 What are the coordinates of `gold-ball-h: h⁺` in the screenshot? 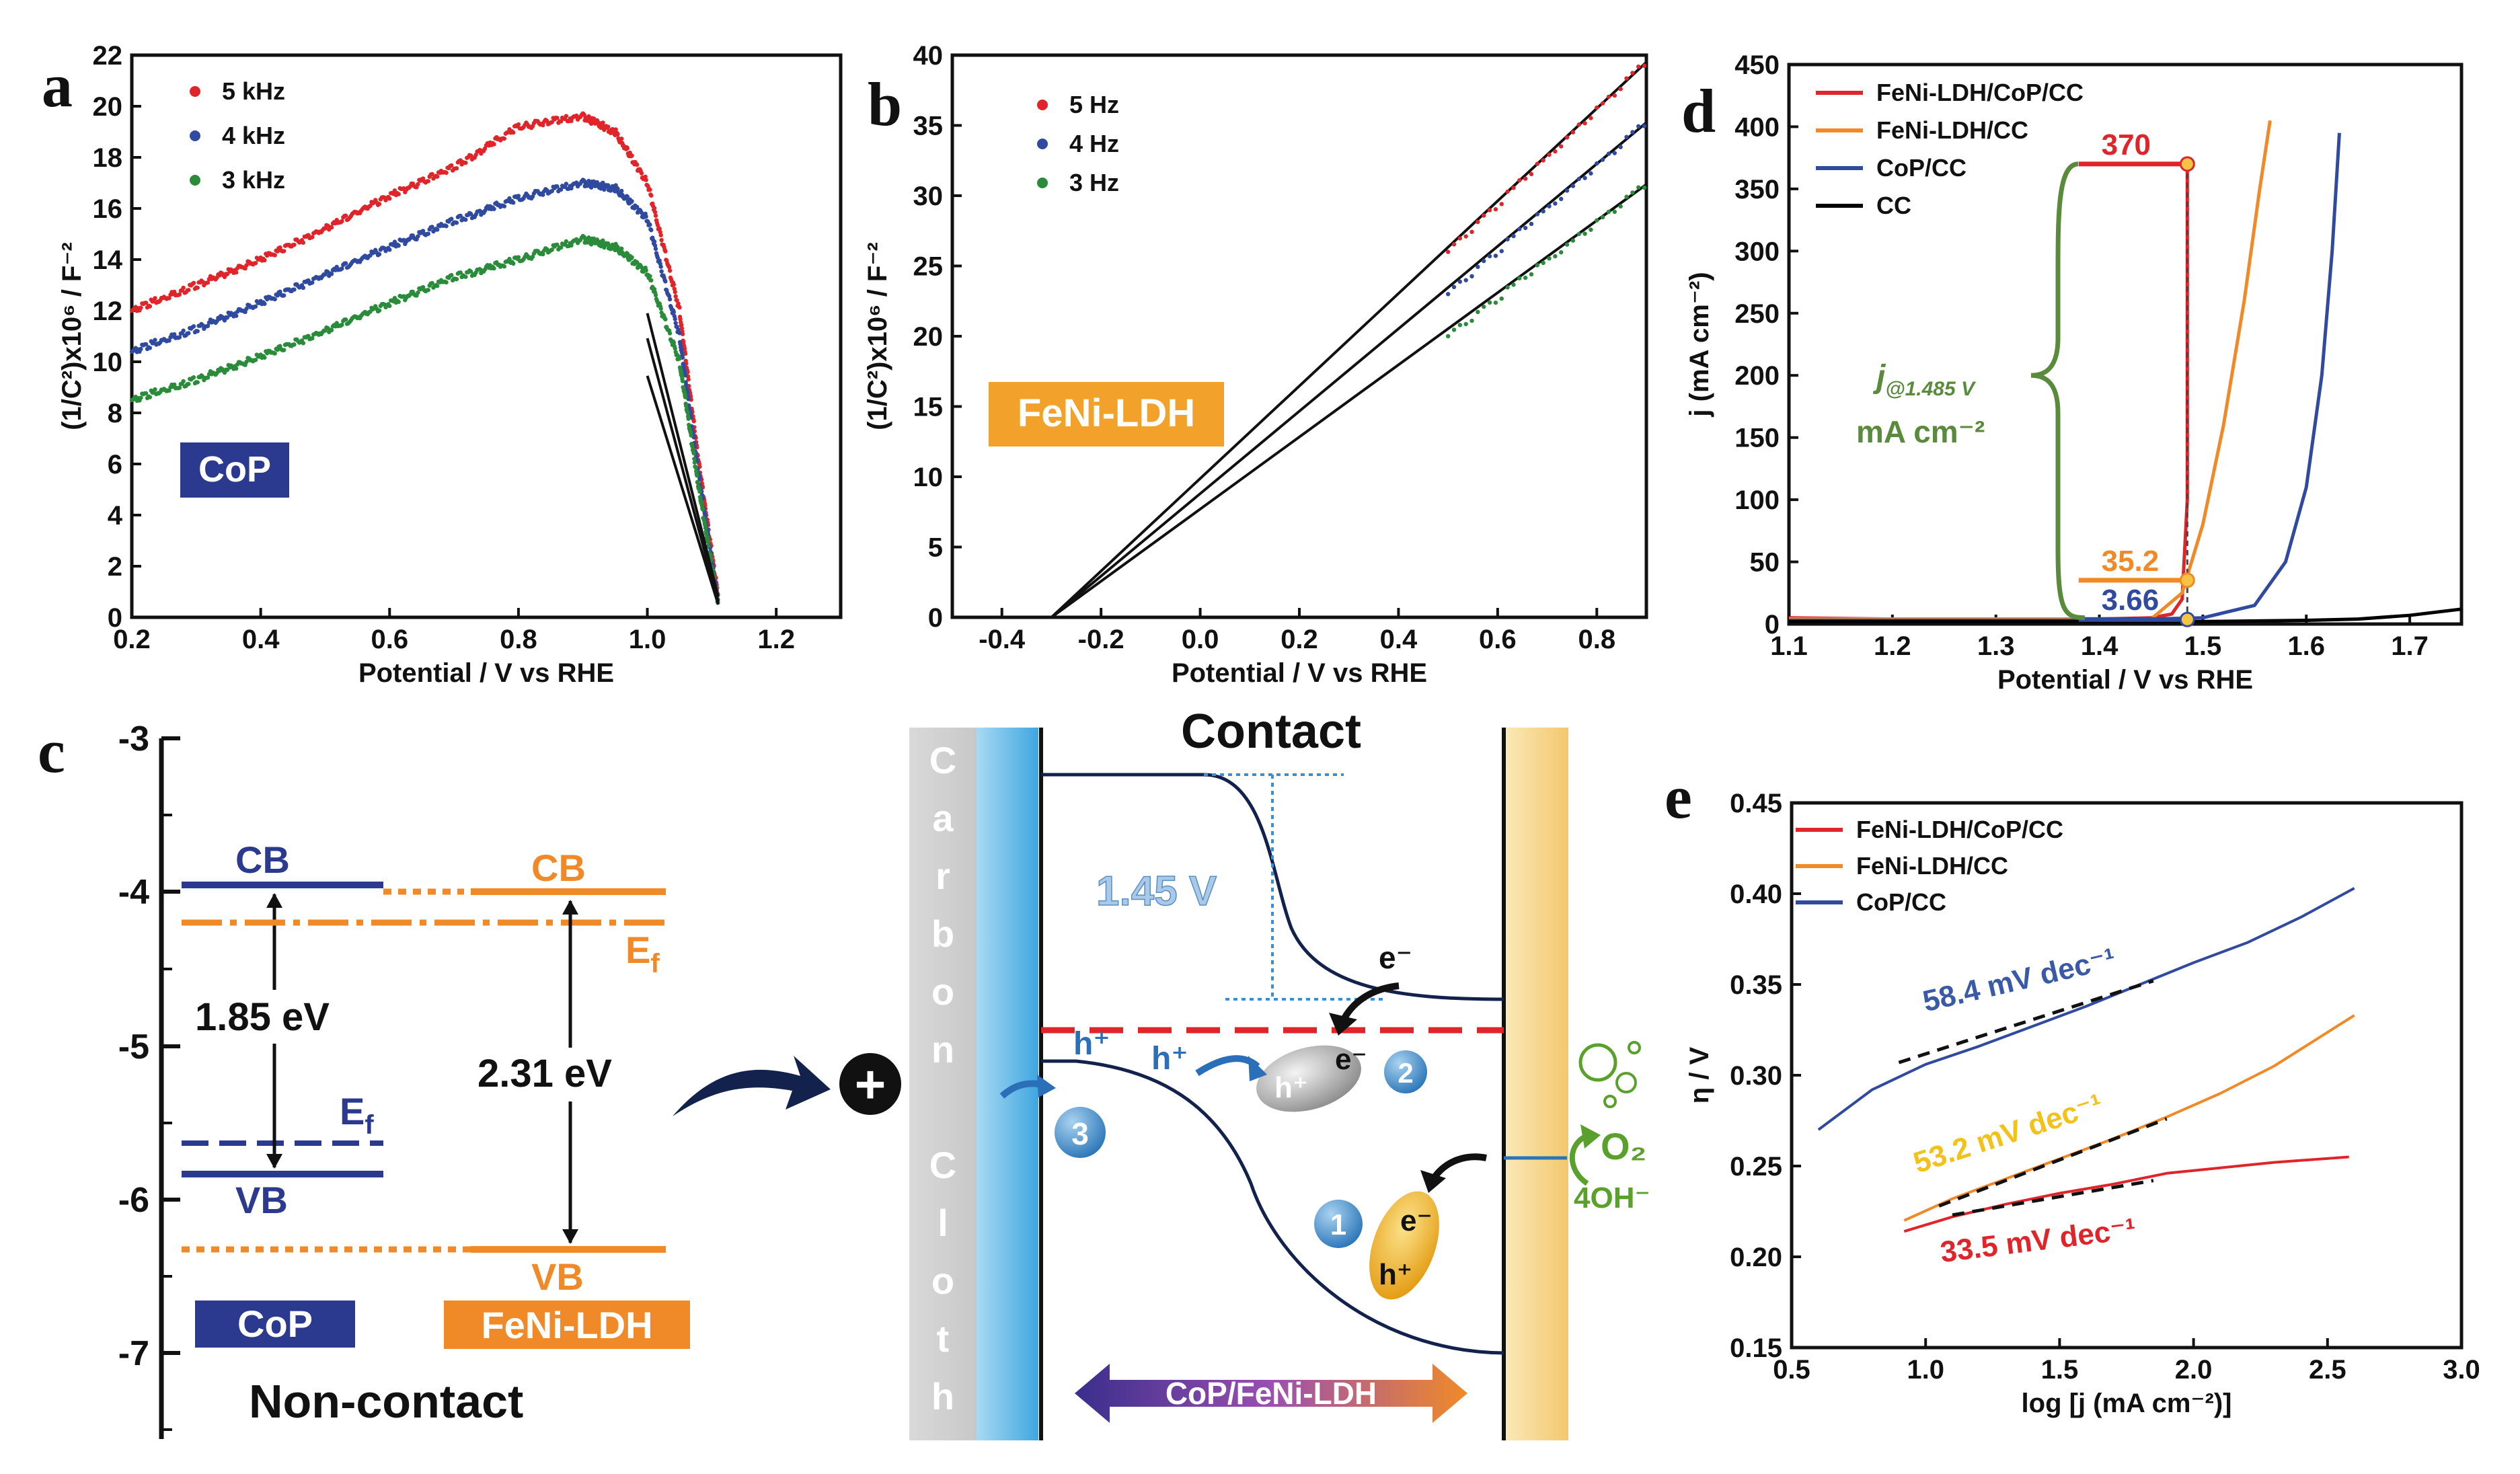 It's located at (1395, 1274).